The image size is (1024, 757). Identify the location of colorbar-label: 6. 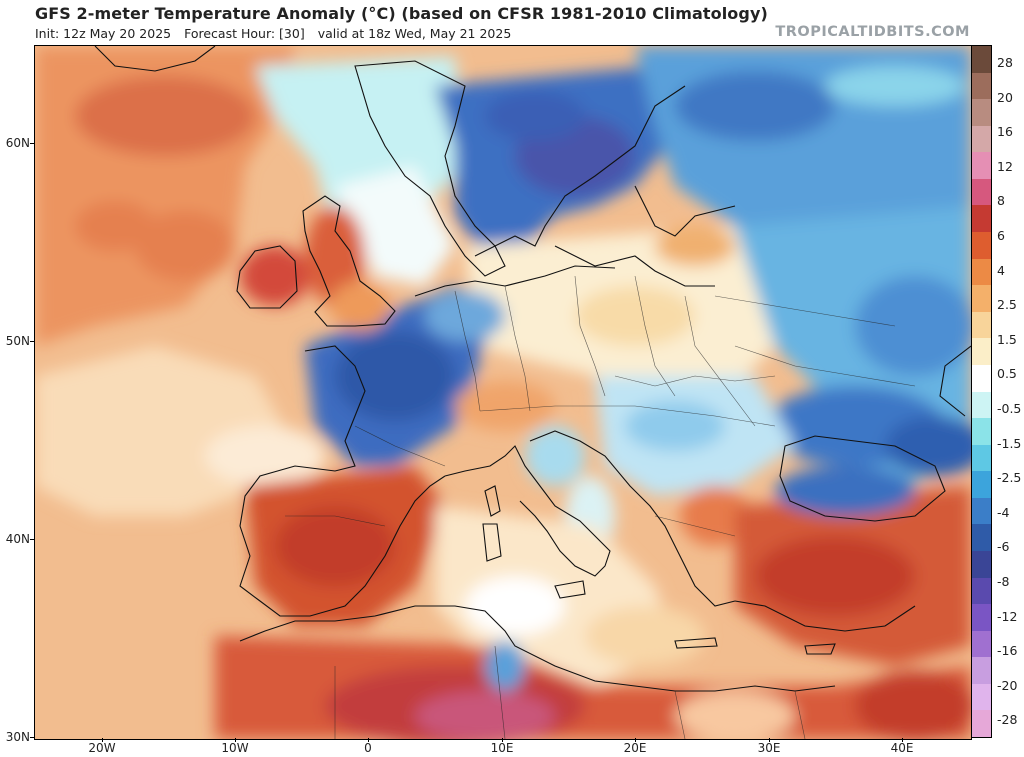
(1001, 235).